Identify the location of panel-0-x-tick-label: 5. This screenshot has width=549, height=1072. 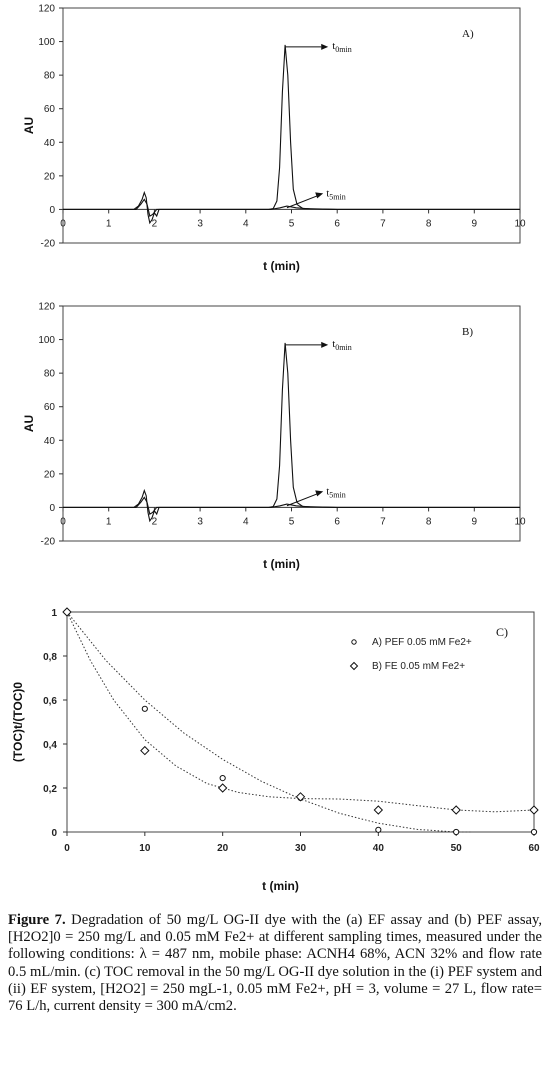
(292, 223).